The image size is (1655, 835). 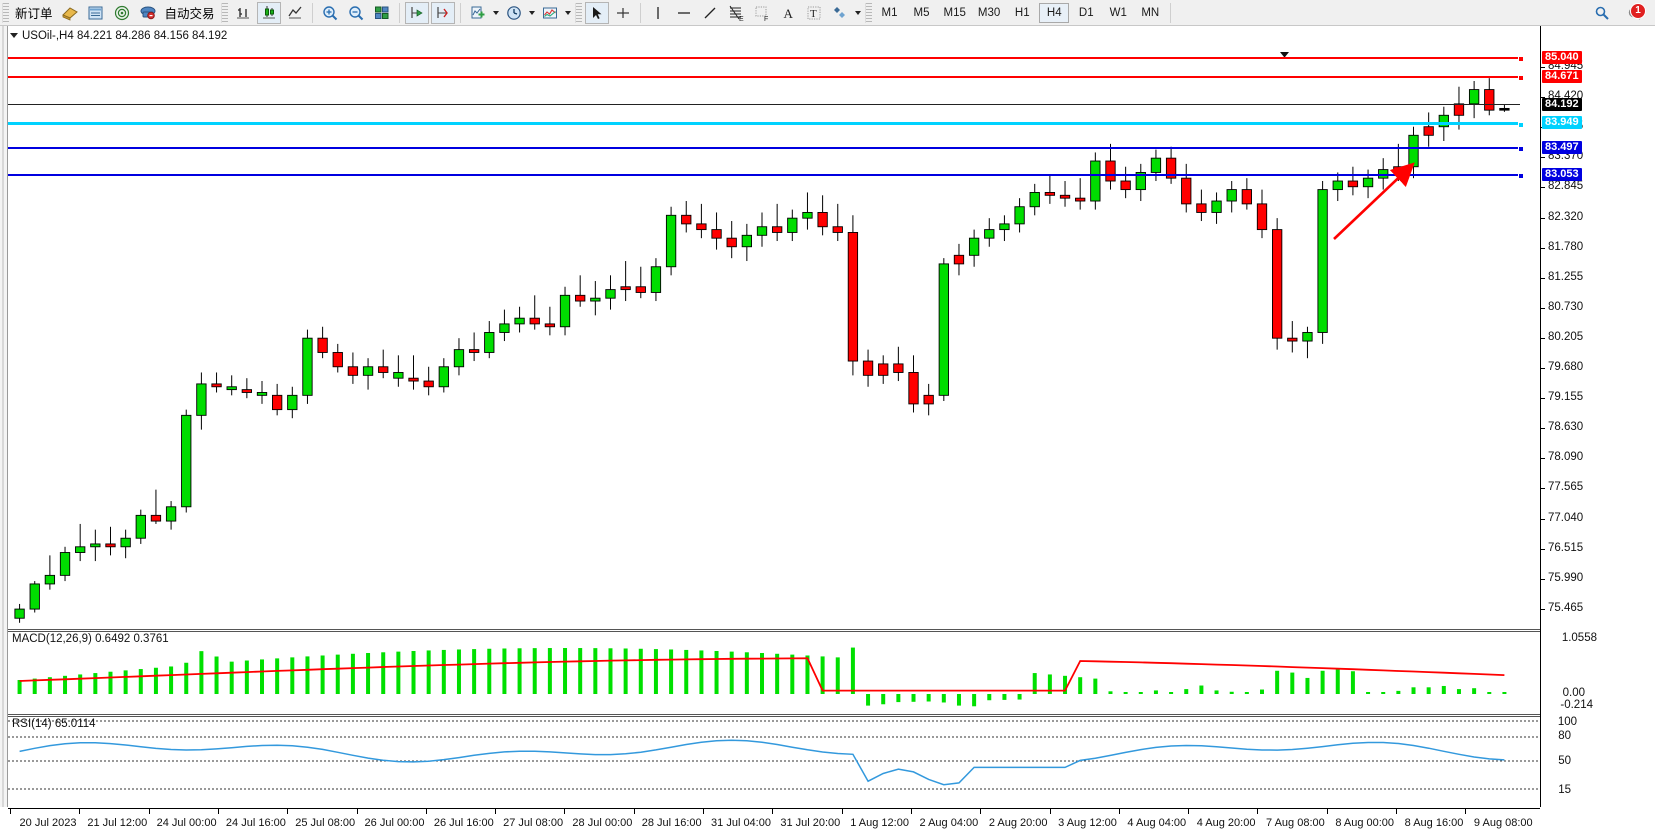 I want to click on equidistant-channel-icon: F, so click(x=762, y=13).